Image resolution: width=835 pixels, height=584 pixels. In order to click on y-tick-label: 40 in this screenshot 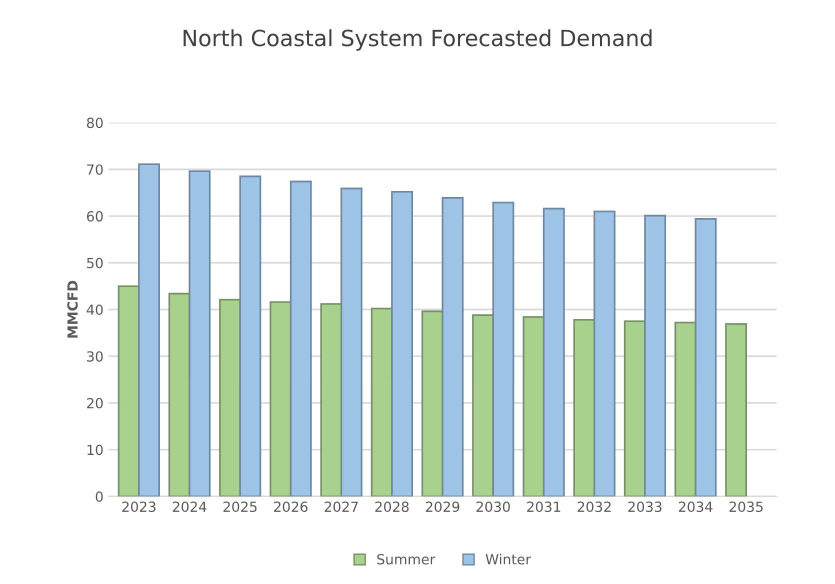, I will do `click(94, 309)`.